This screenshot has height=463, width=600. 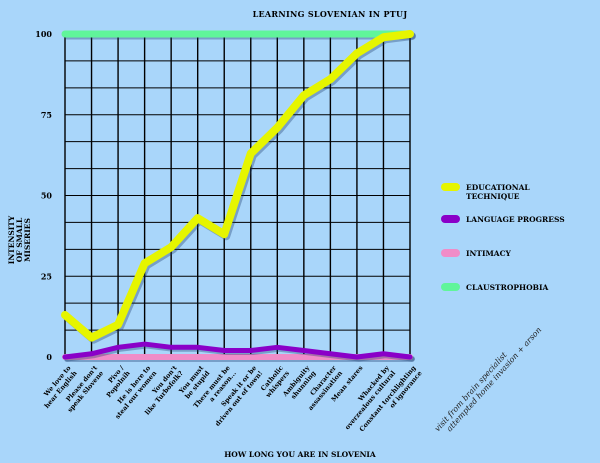 I want to click on chart-title: LEARNING SLOVENIAN IN PTUJ, so click(x=330, y=14).